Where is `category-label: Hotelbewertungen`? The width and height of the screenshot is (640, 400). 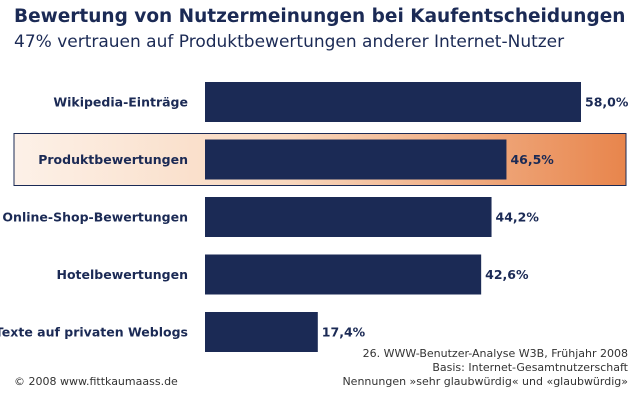 category-label: Hotelbewertungen is located at coordinates (122, 274).